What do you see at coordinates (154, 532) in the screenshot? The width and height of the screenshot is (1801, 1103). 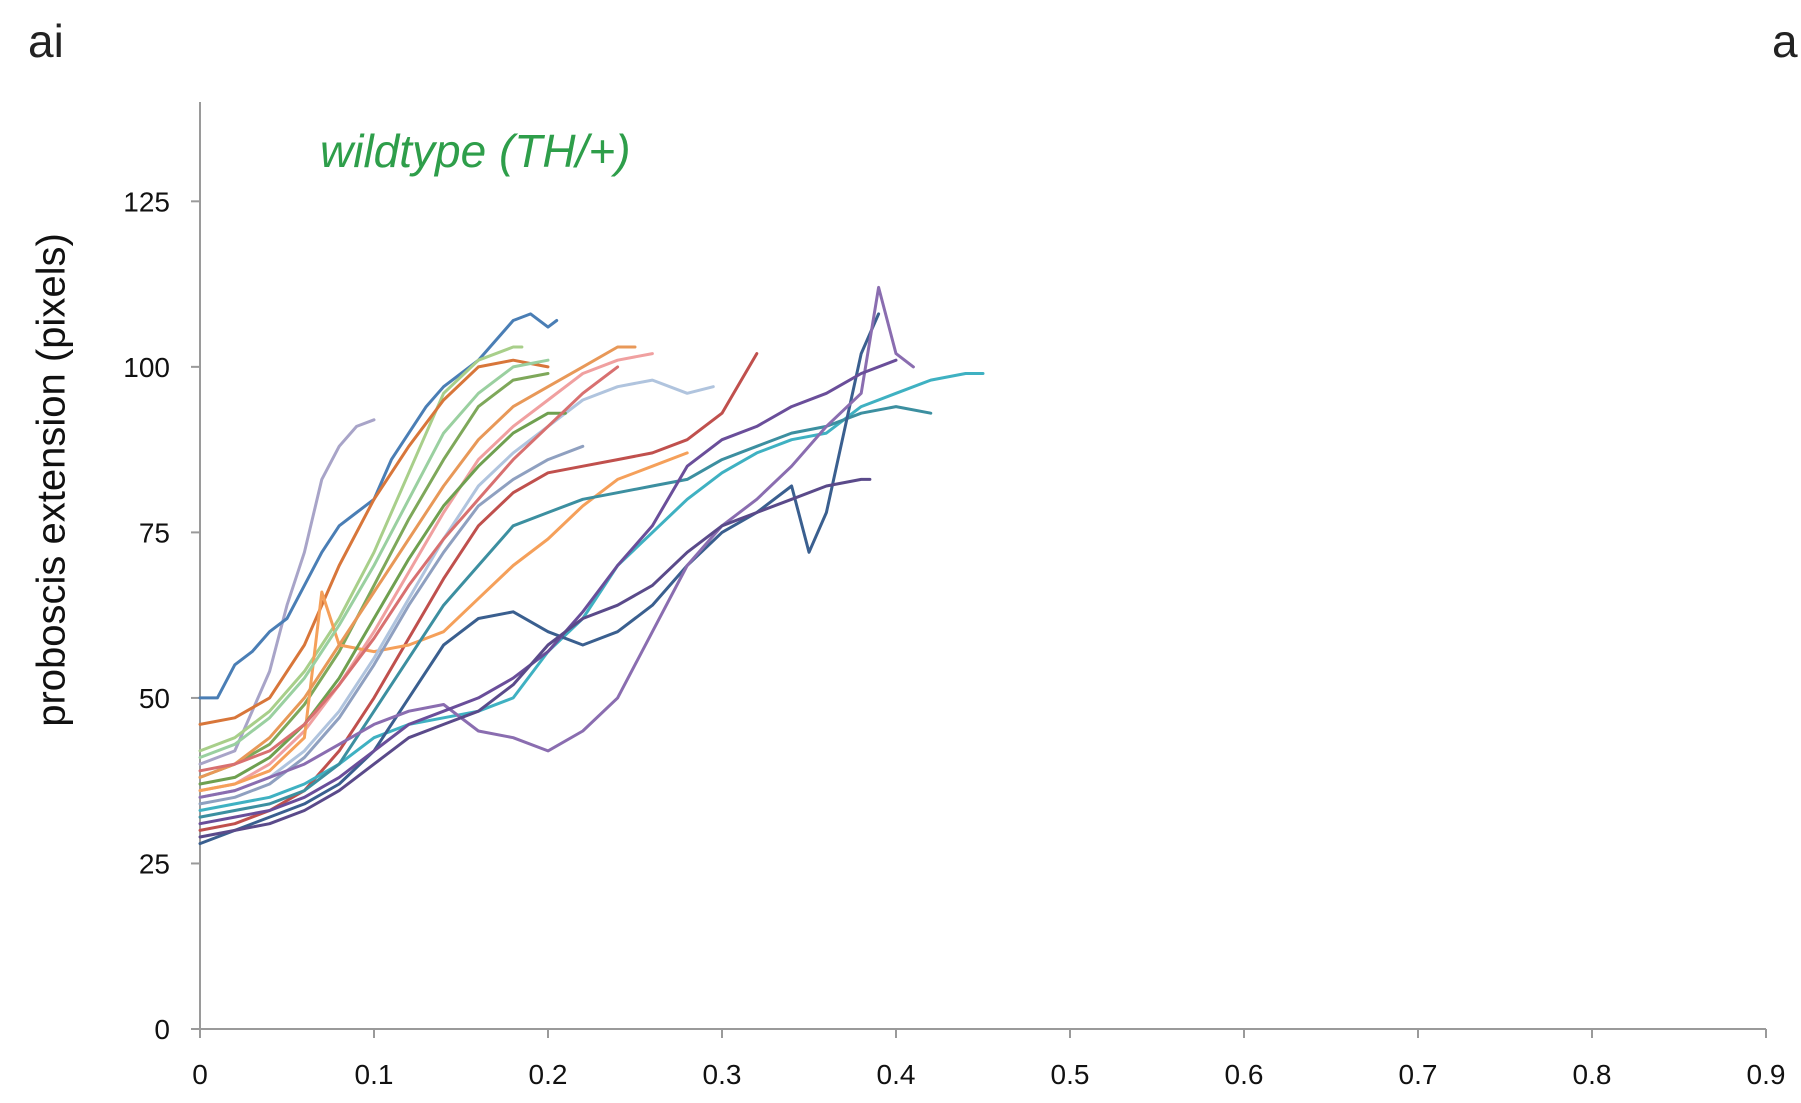 I see `y-tick-label: 75` at bounding box center [154, 532].